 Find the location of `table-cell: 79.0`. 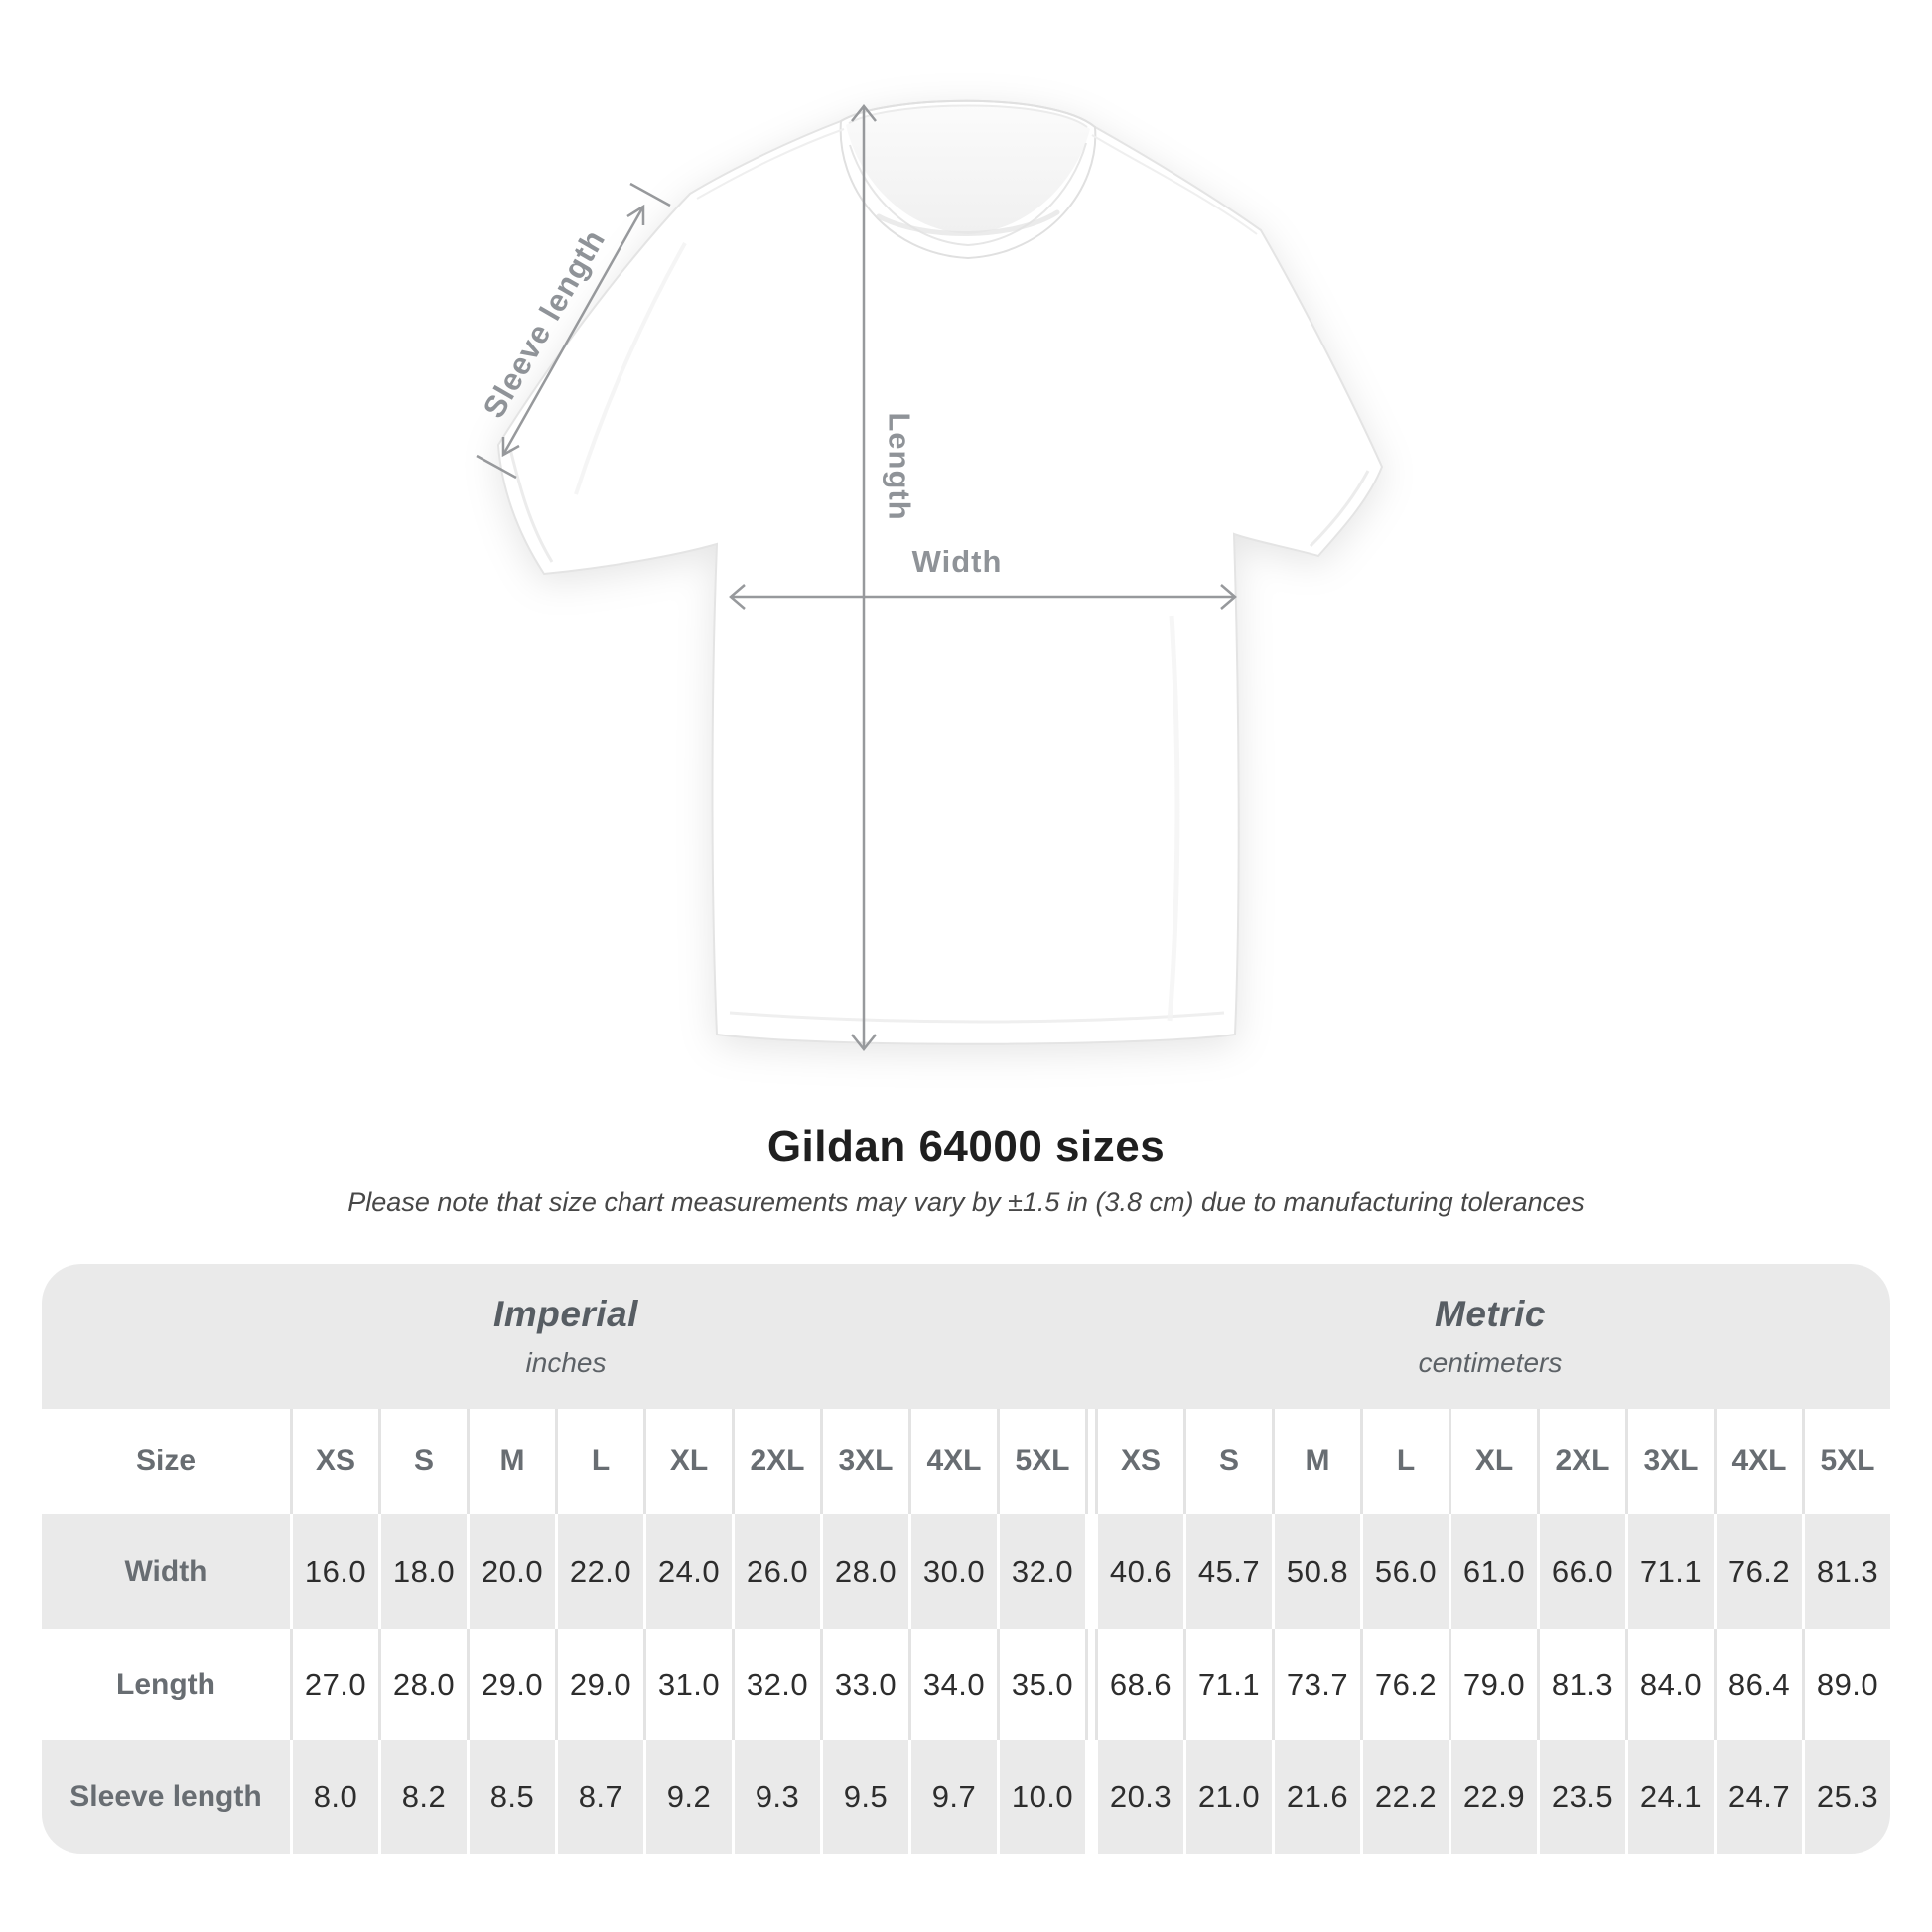

table-cell: 79.0 is located at coordinates (1493, 1685).